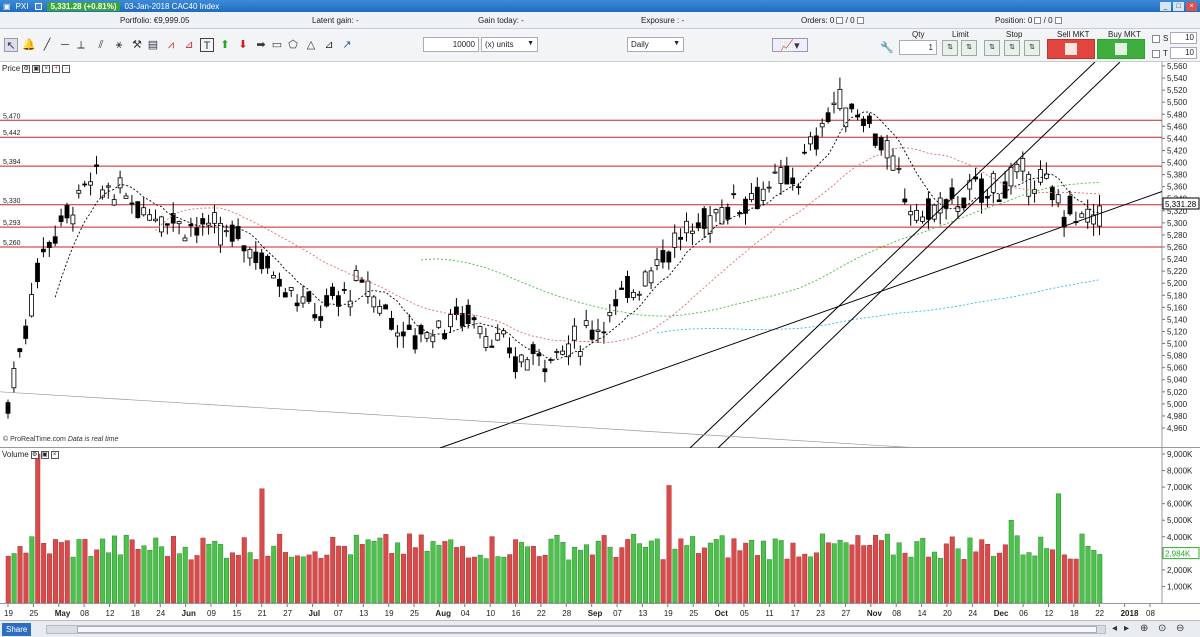 The width and height of the screenshot is (1200, 637). Describe the element at coordinates (153, 45) in the screenshot. I see `trash-icon: ▤` at that location.